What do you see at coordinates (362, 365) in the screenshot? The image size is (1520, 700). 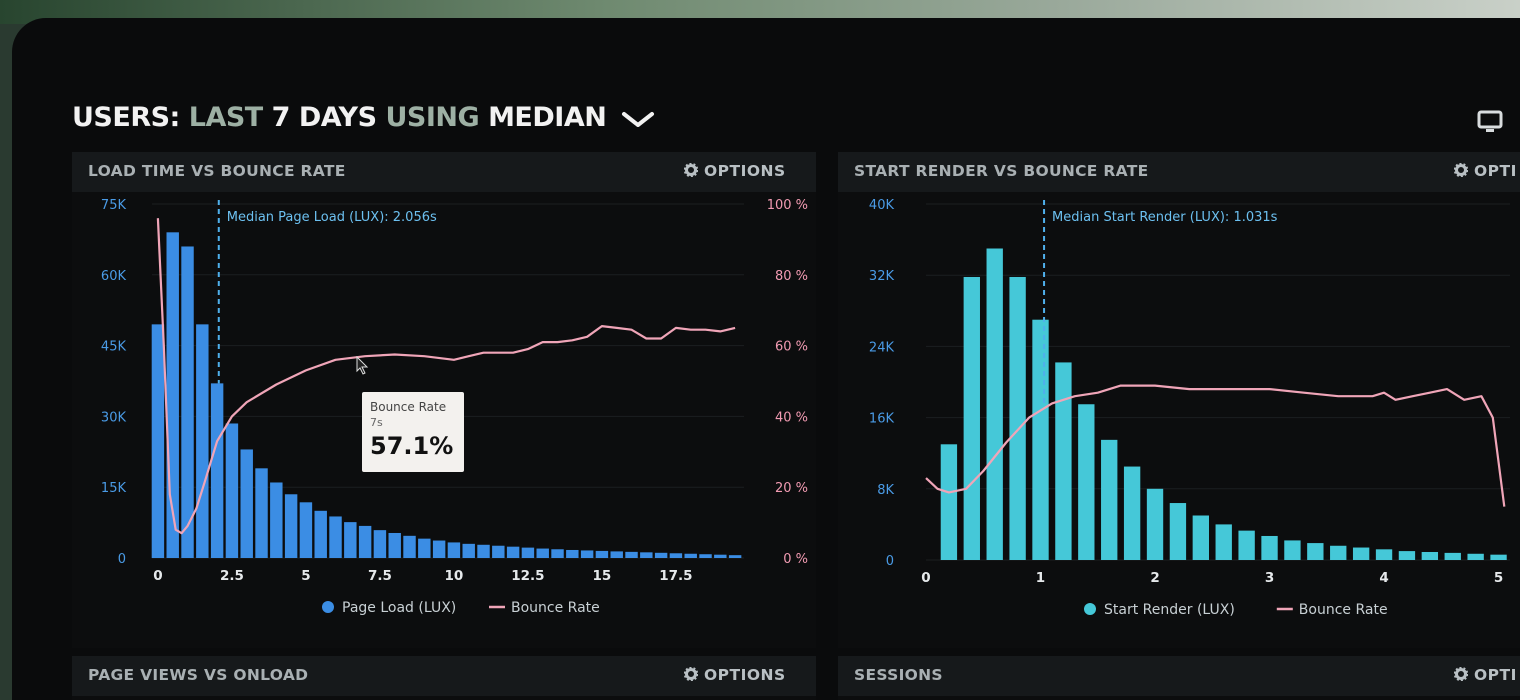 I see `cursor-icon` at bounding box center [362, 365].